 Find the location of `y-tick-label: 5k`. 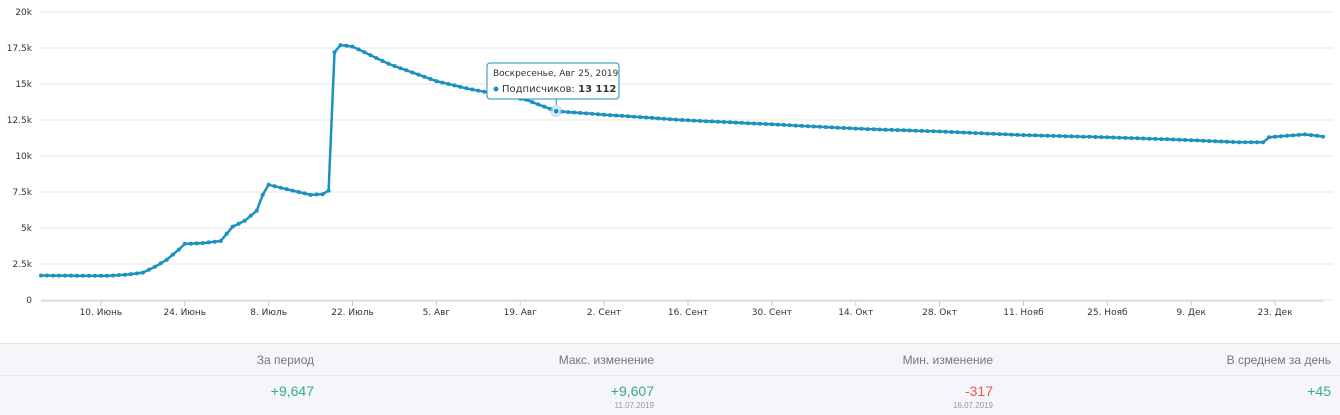

y-tick-label: 5k is located at coordinates (27, 229).